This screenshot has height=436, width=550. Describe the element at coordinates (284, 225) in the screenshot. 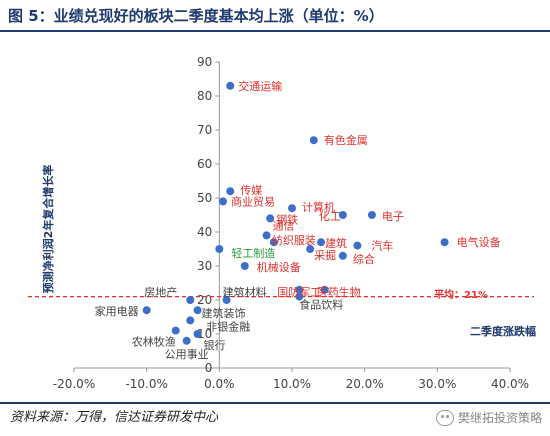

I see `point-label: 通信` at that location.